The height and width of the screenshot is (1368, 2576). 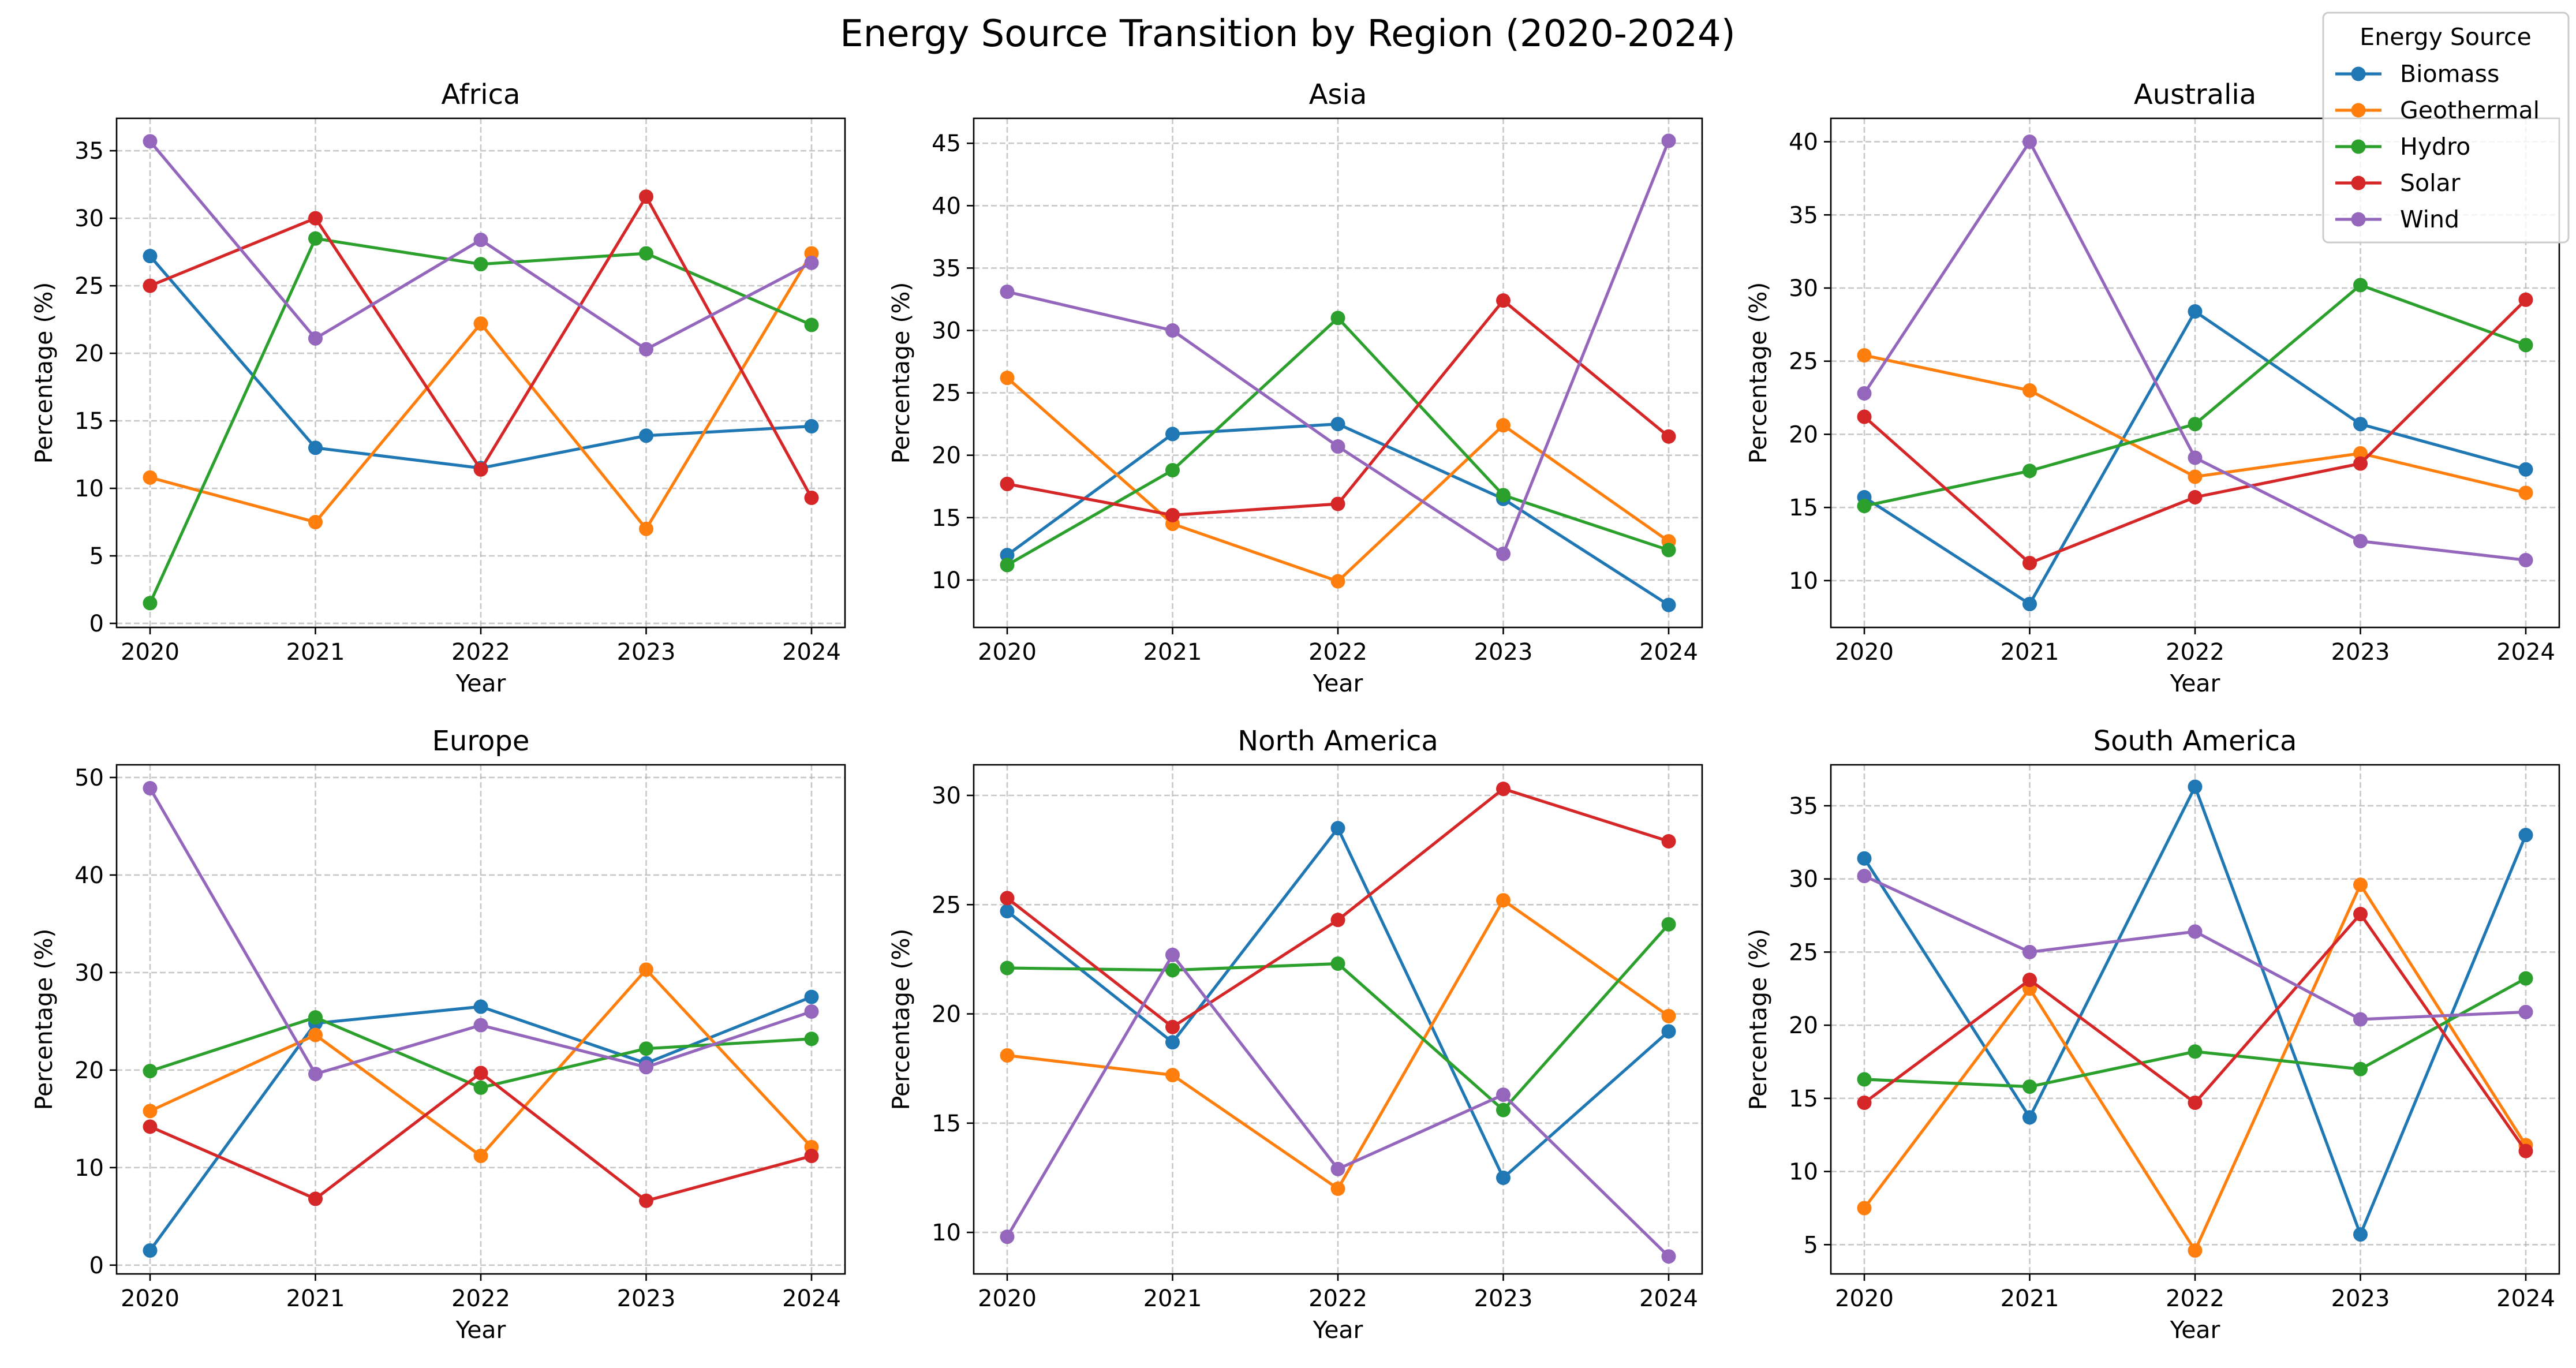 I want to click on legend-label-wind: Wind, so click(x=2429, y=219).